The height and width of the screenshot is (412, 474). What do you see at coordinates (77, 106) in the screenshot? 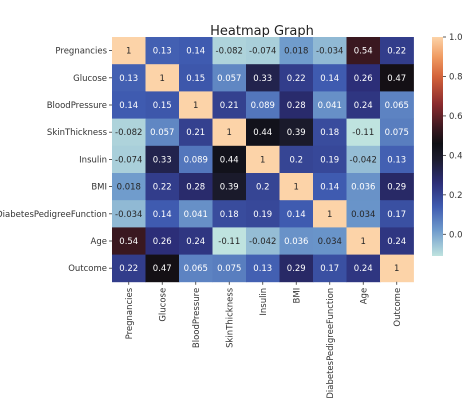
I see `y-tick-label: BloodPressure` at bounding box center [77, 106].